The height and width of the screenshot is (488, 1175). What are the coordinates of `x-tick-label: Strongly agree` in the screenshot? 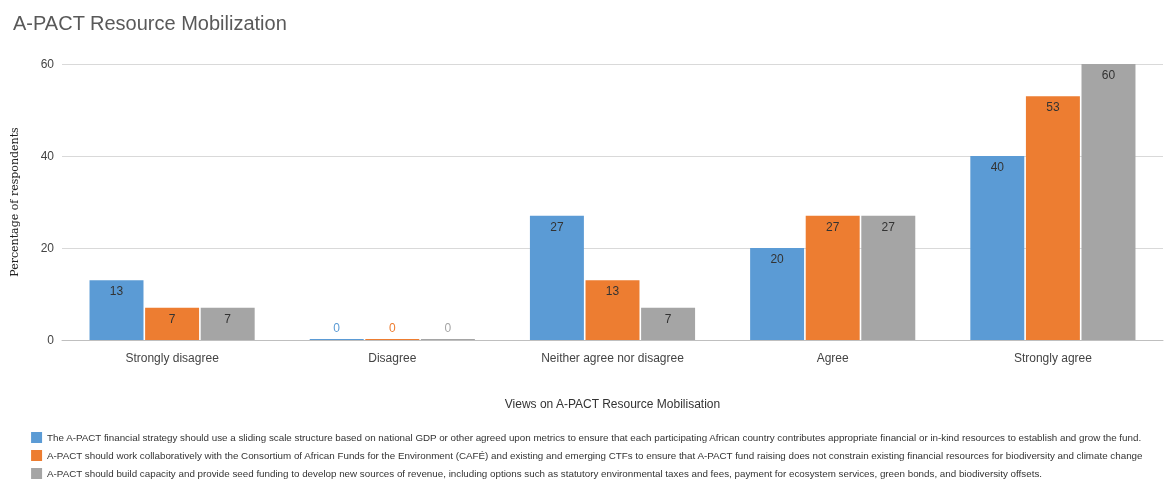 It's located at (1053, 358).